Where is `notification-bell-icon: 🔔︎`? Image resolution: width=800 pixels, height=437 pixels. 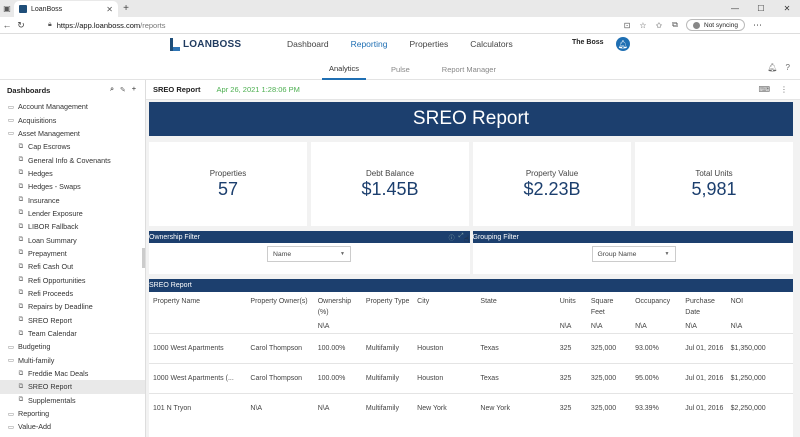 notification-bell-icon: 🔔︎ is located at coordinates (623, 44).